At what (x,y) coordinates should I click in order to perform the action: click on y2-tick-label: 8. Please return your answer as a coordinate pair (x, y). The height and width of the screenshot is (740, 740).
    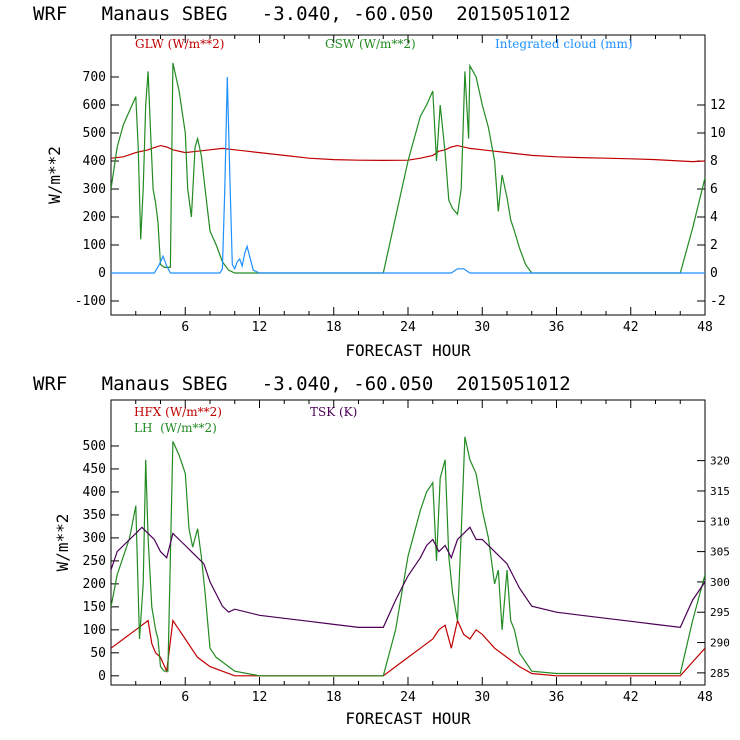
    Looking at the image, I should click on (714, 161).